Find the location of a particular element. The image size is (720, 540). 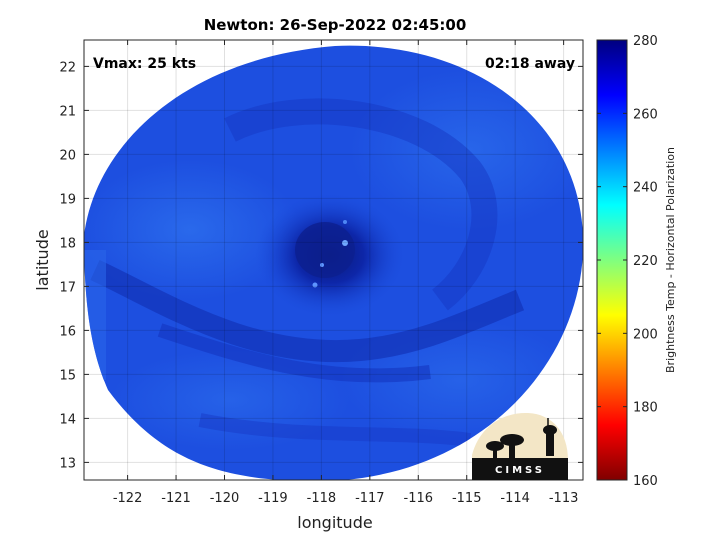

y-tick-label: 14 is located at coordinates (67, 419).